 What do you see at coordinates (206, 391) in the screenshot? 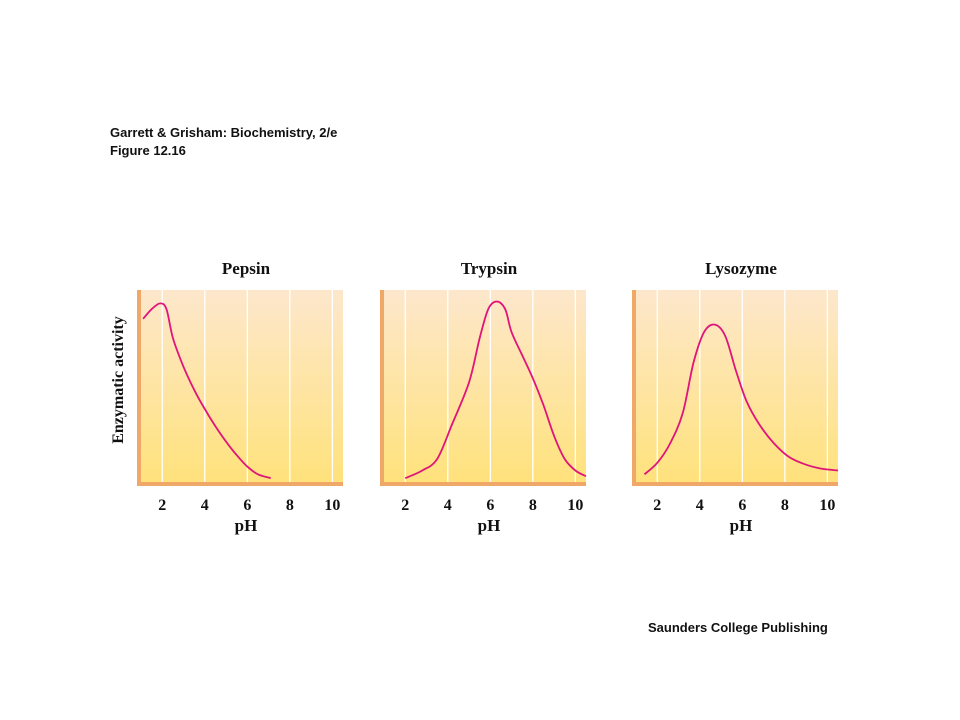
I see `series-line-pepsin` at bounding box center [206, 391].